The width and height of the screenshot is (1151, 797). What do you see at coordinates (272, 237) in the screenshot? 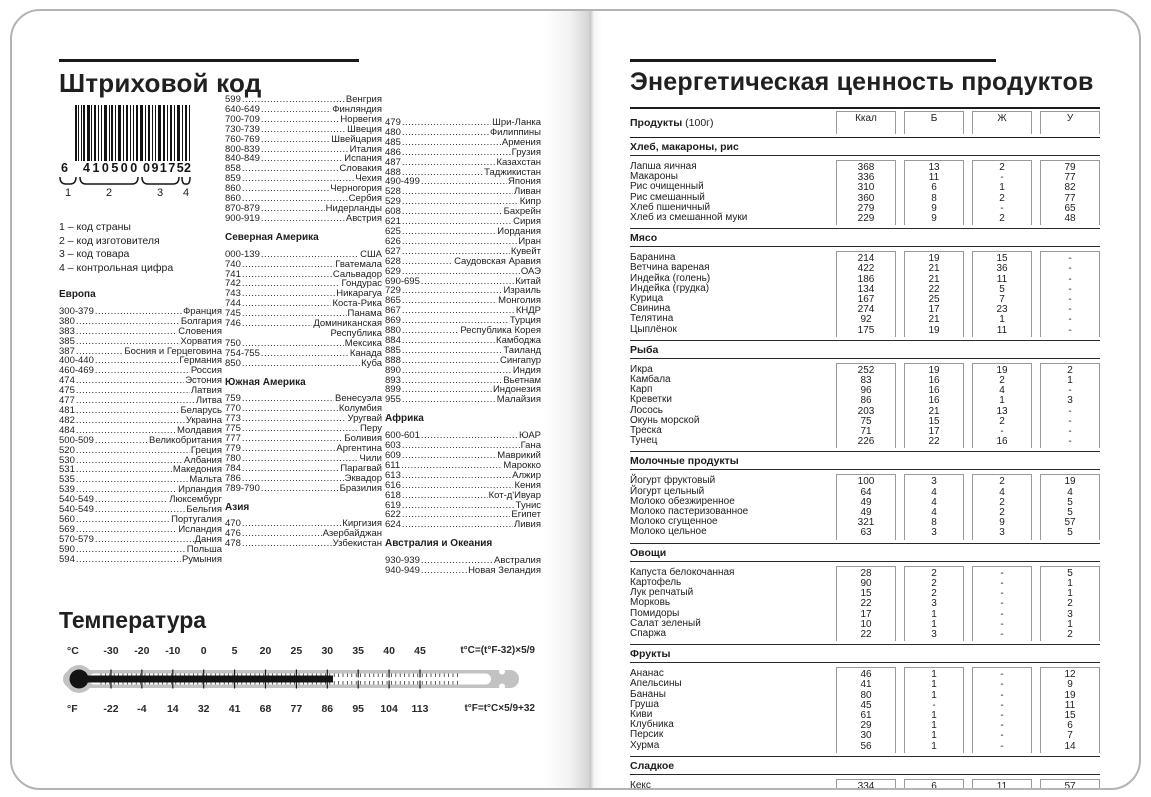
I see `region-header: Северная Америка` at bounding box center [272, 237].